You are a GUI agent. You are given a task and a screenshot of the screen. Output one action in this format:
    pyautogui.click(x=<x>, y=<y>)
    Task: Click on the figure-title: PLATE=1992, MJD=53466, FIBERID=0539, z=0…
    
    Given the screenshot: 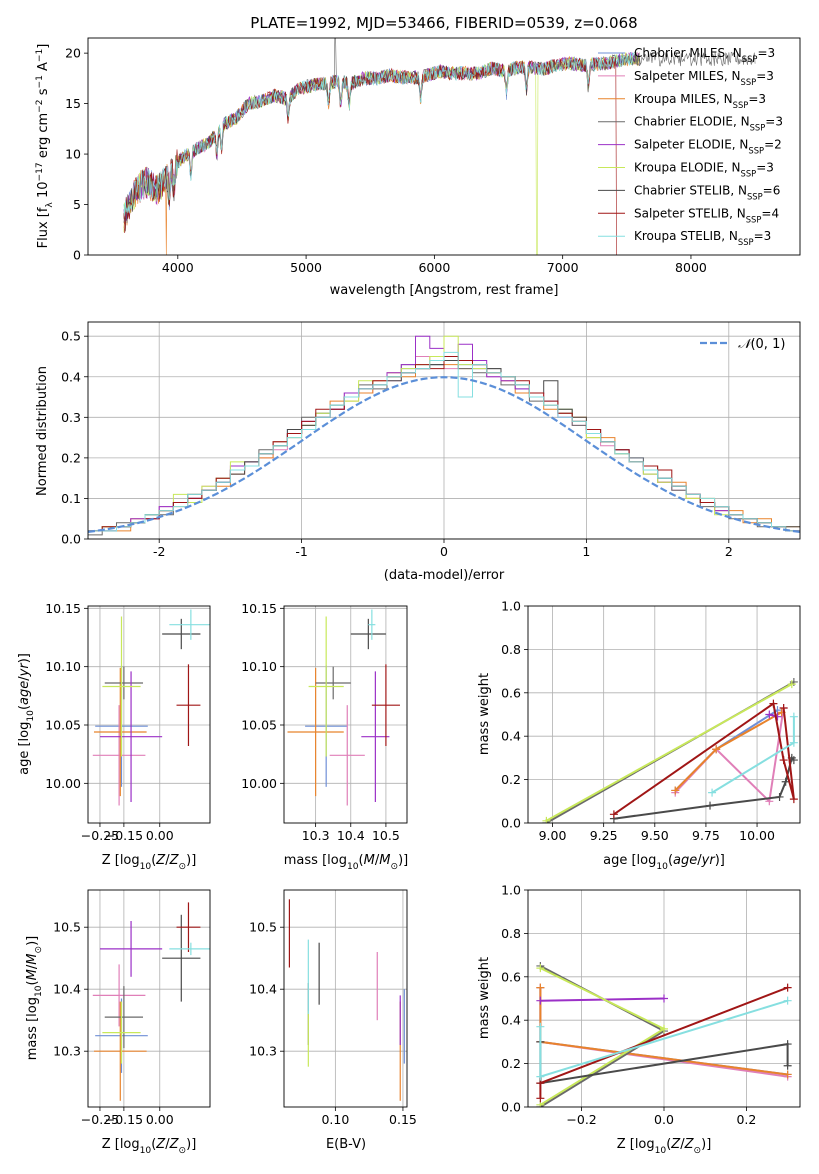 What is the action you would take?
    pyautogui.click(x=443, y=23)
    